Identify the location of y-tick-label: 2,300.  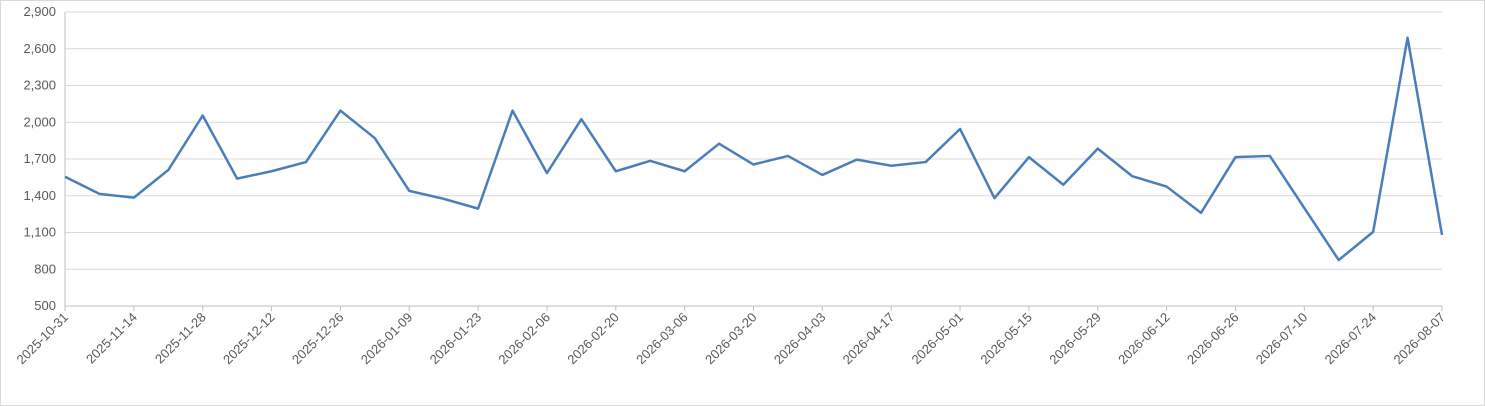
(39, 85).